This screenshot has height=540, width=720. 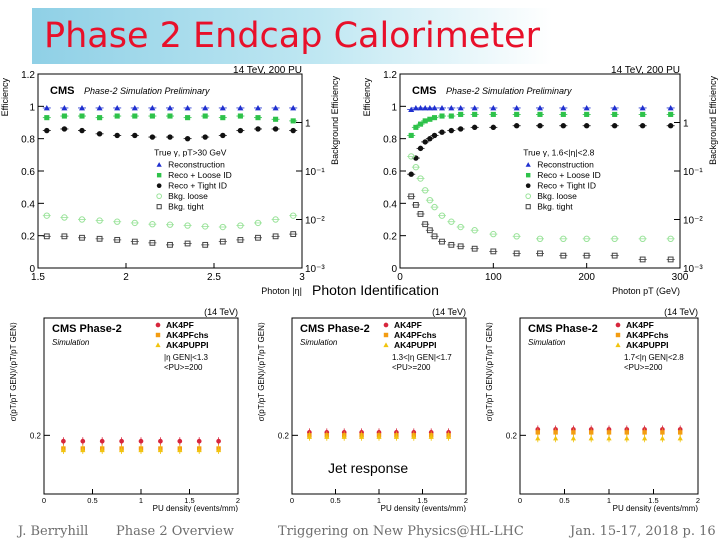 What do you see at coordinates (5, 97) in the screenshot?
I see `y-axis-label: Efficiency` at bounding box center [5, 97].